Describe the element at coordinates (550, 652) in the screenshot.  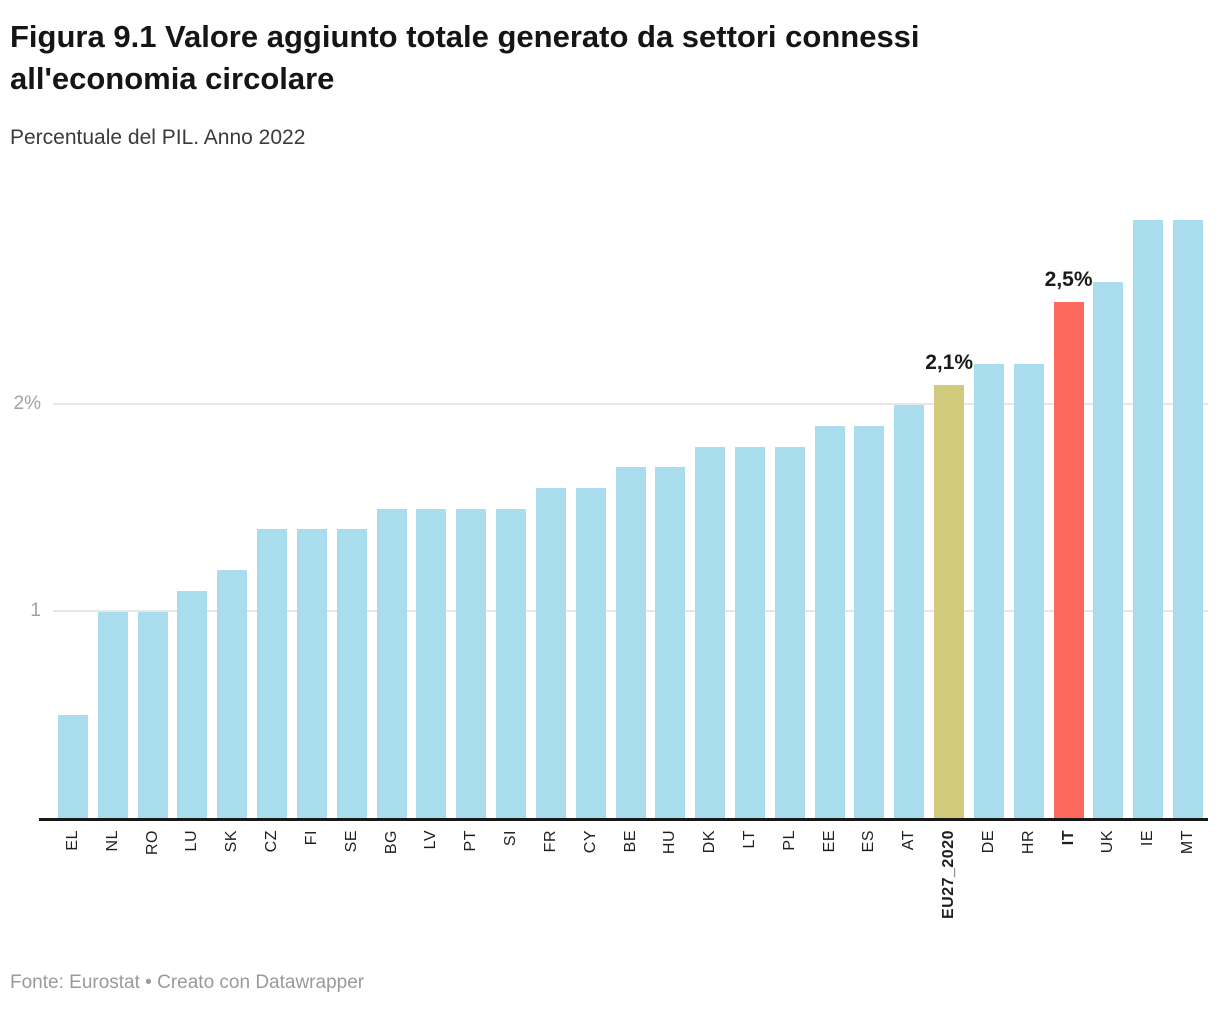
I see `bar-FR` at that location.